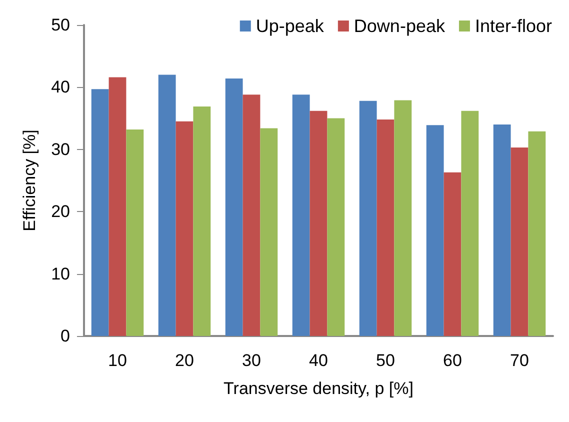 This screenshot has height=422, width=569. What do you see at coordinates (400, 26) in the screenshot?
I see `legend-label: Down-peak` at bounding box center [400, 26].